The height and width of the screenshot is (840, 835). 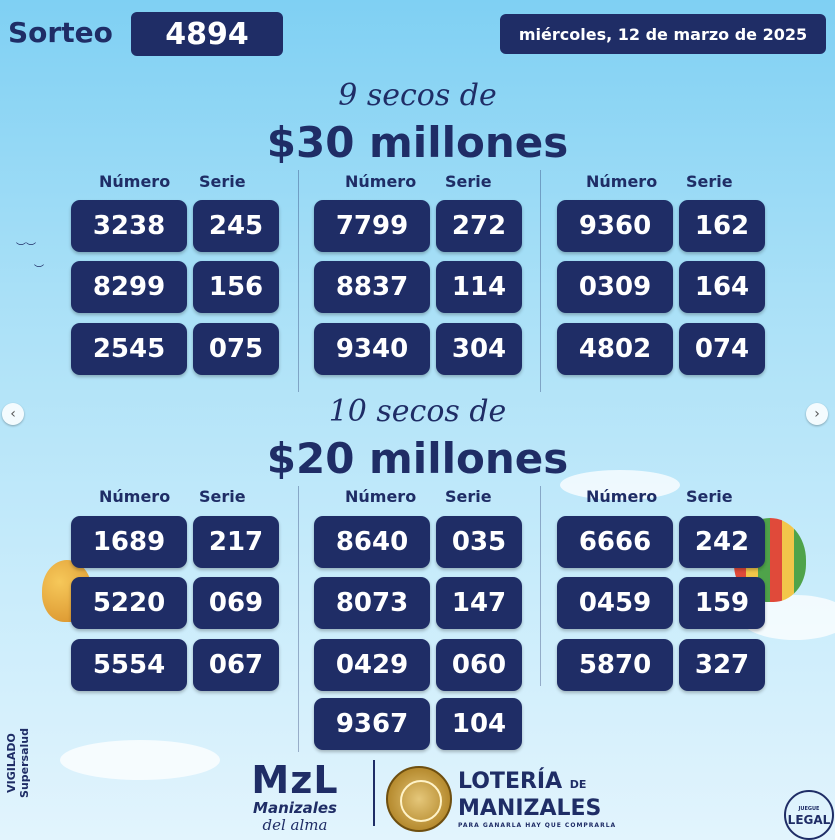 What do you see at coordinates (809, 809) in the screenshot?
I see `juegue-label: JUEGUE` at bounding box center [809, 809].